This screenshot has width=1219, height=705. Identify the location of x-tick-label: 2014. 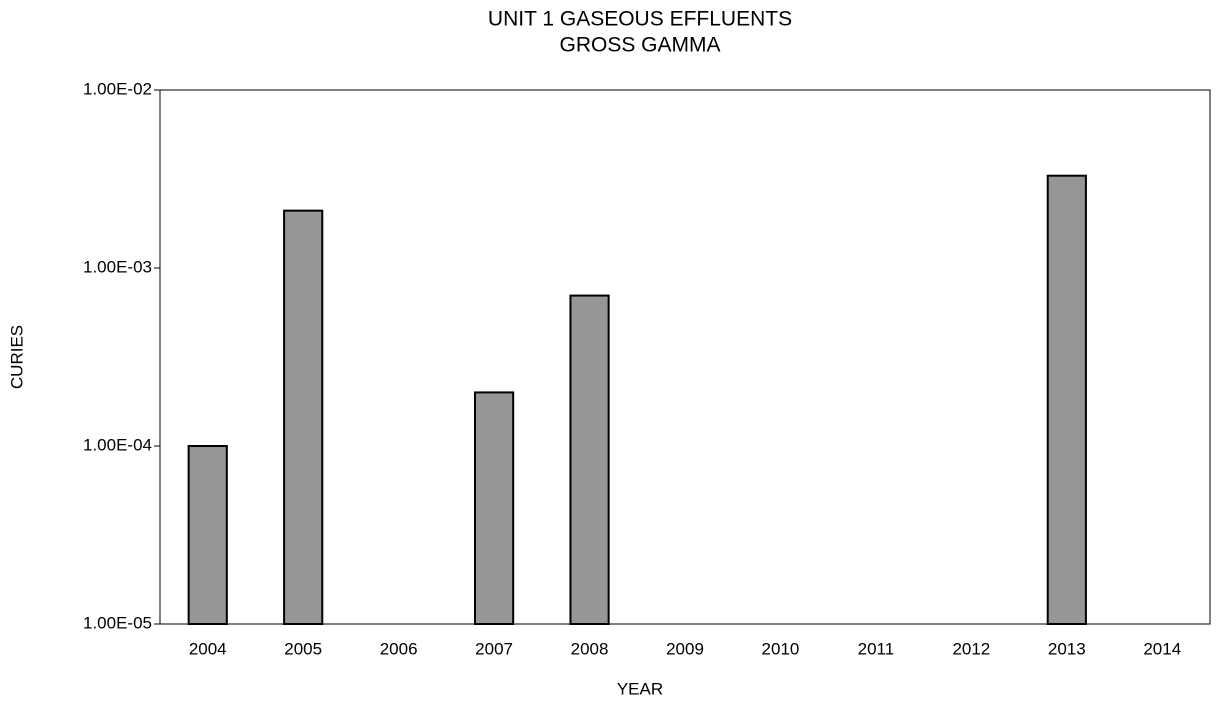
(1162, 648).